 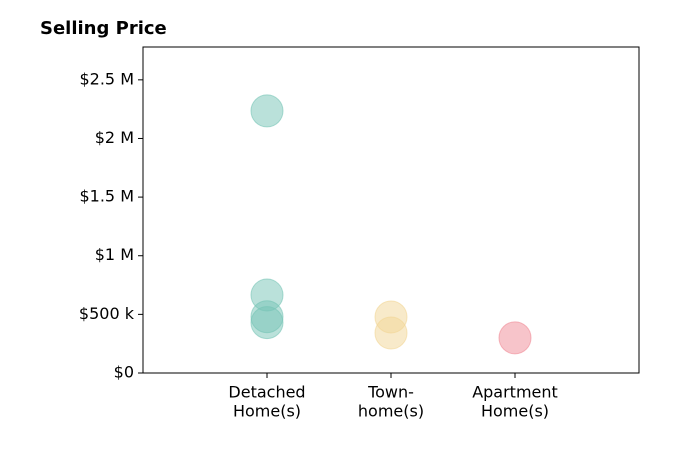 What do you see at coordinates (114, 254) in the screenshot?
I see `y-tick-label: $1 M` at bounding box center [114, 254].